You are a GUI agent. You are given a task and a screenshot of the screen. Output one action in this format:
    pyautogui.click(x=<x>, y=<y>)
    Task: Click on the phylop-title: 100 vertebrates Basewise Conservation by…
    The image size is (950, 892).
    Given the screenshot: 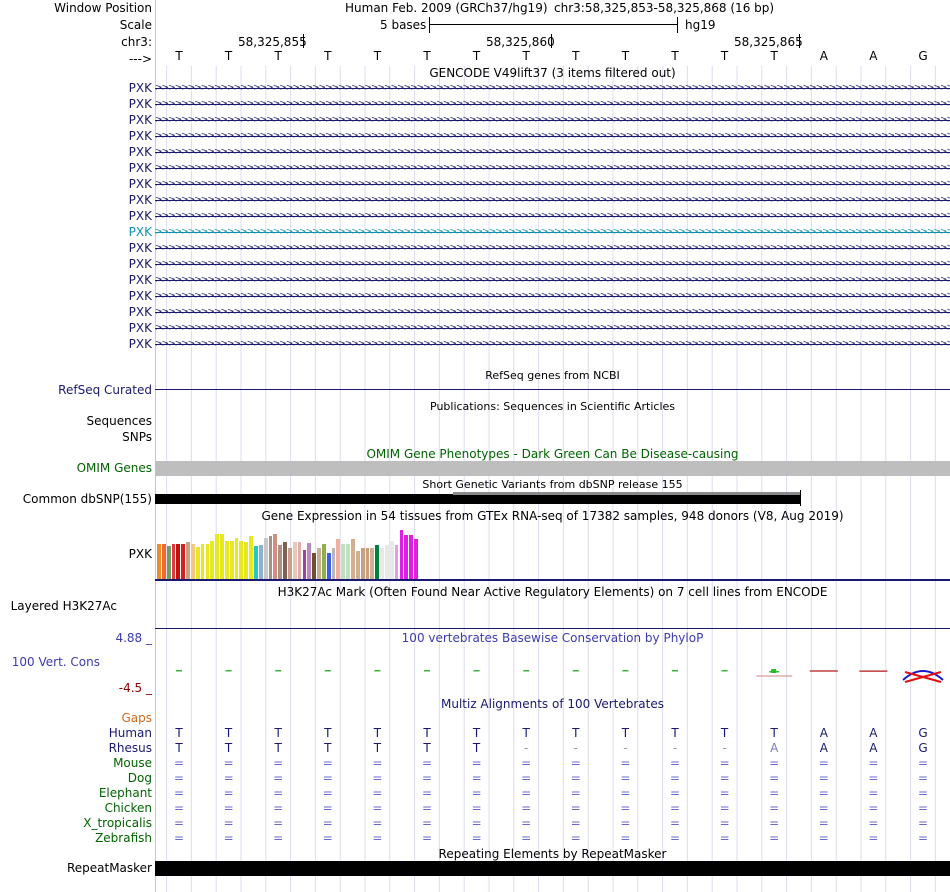 What is the action you would take?
    pyautogui.click(x=552, y=638)
    